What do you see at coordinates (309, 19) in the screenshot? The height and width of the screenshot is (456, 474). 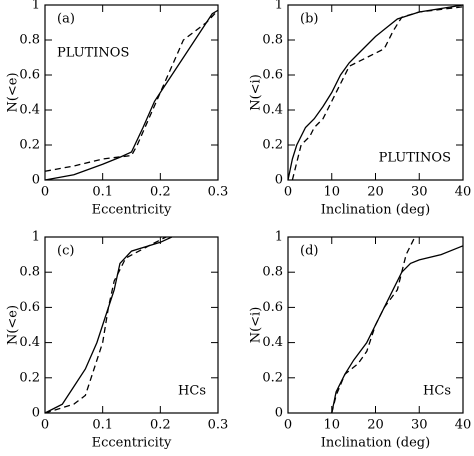 I see `panel-label: (b)` at bounding box center [309, 19].